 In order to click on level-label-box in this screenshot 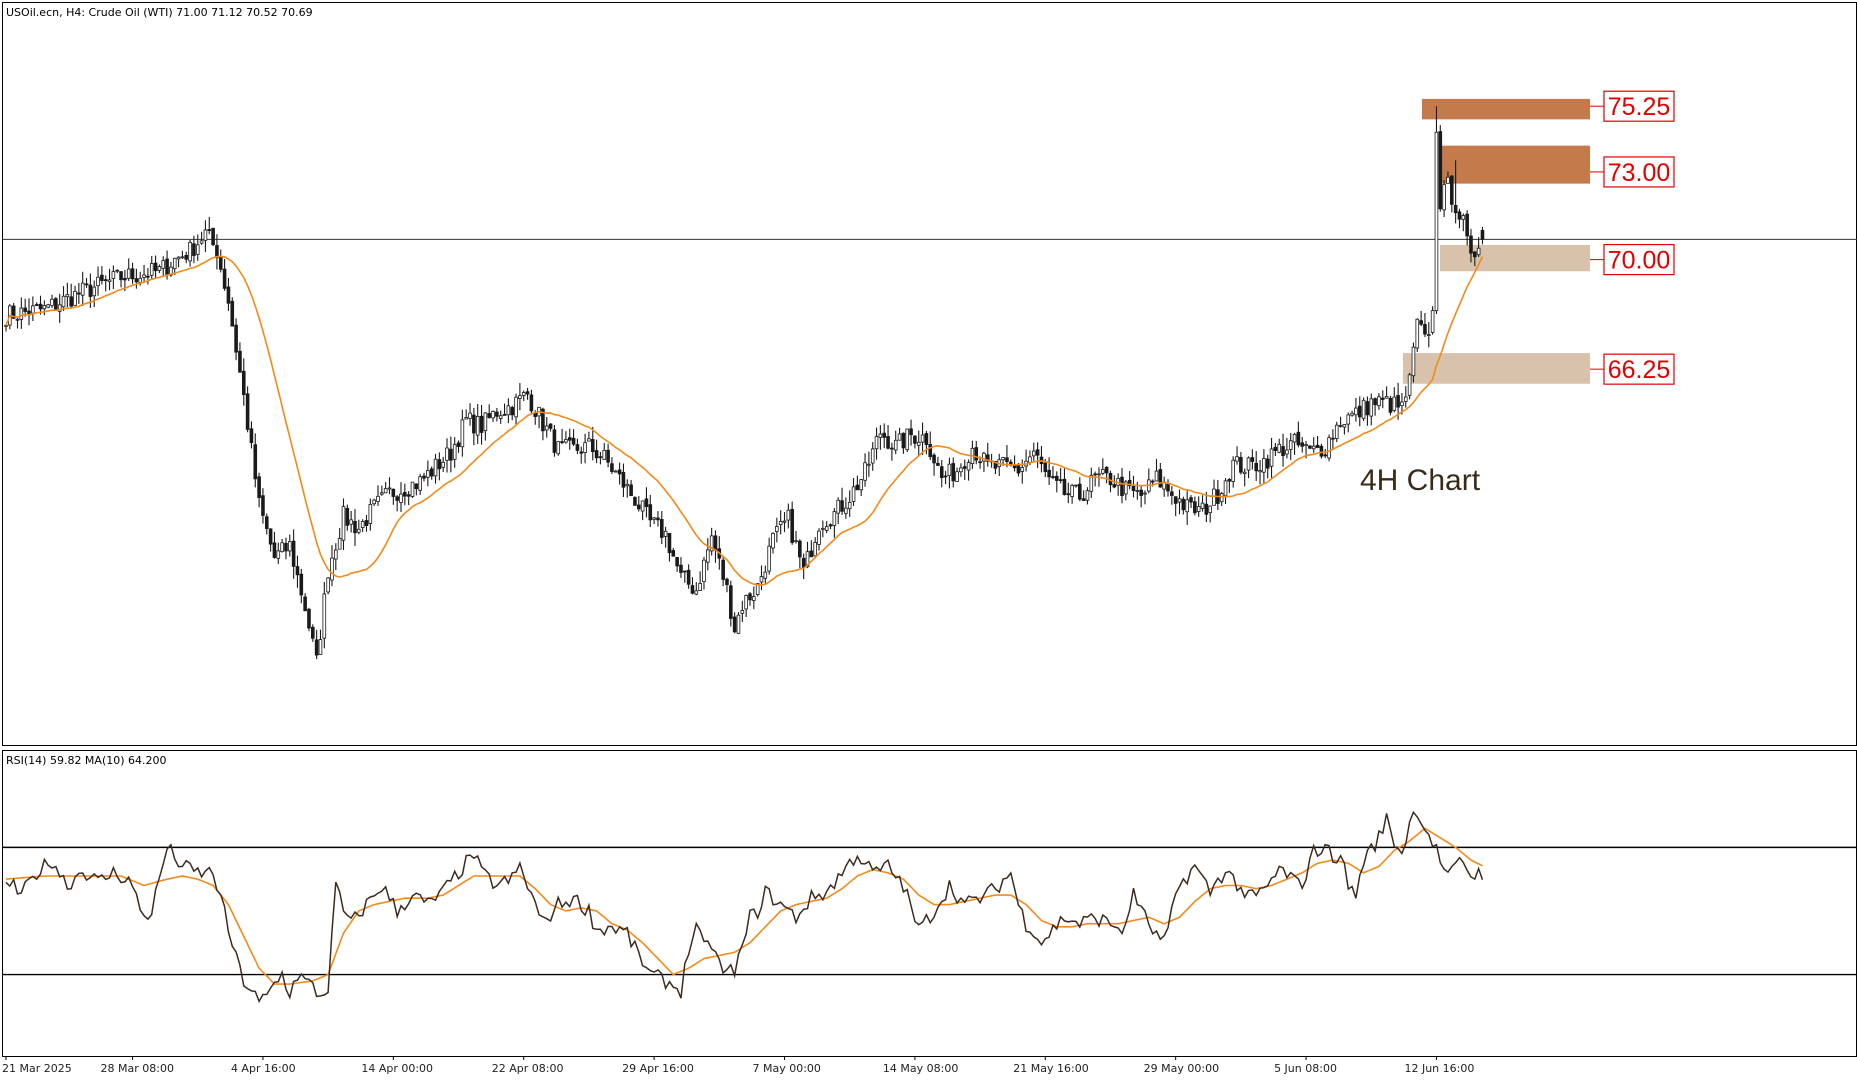, I will do `click(1639, 106)`.